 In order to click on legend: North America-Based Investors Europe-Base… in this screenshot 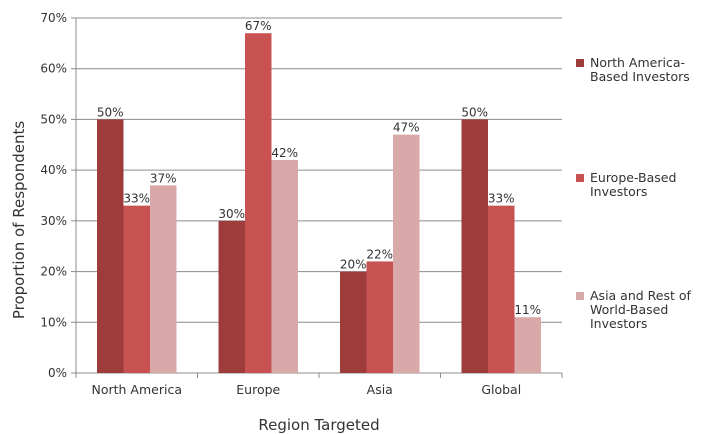, I will do `click(634, 193)`.